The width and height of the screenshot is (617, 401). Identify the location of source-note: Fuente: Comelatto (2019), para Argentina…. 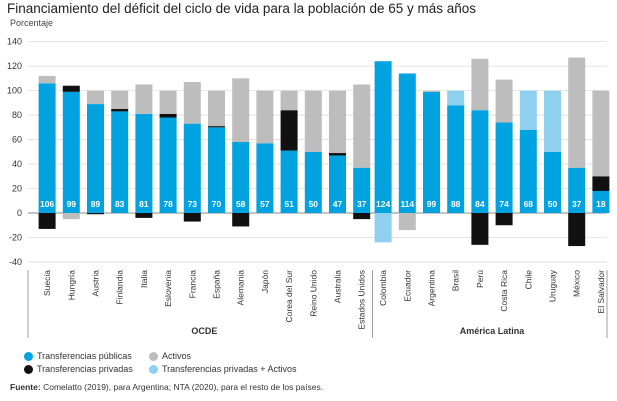
(166, 387).